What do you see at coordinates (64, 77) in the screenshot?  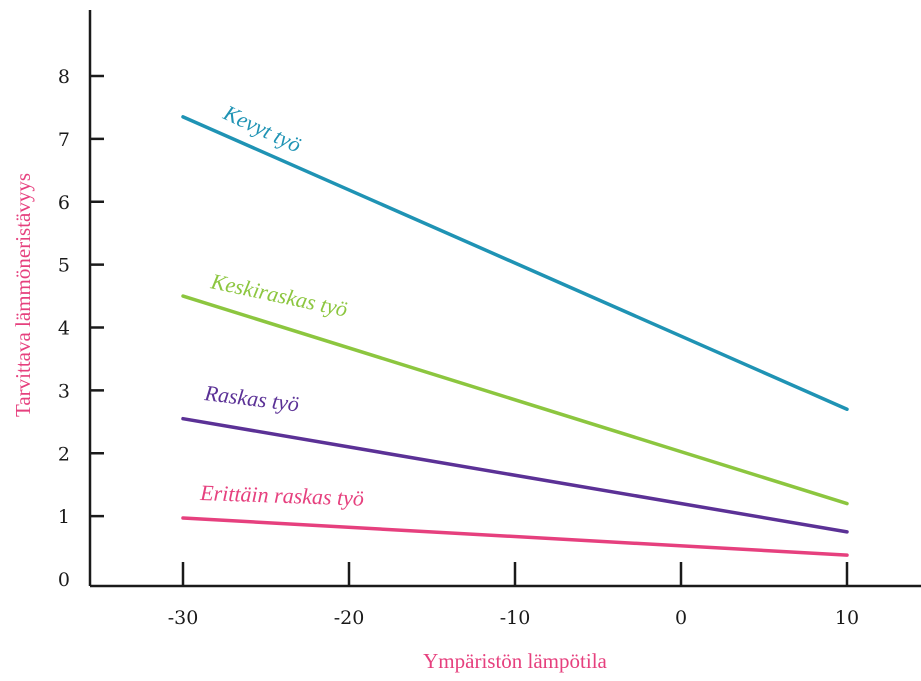 I see `y-tick-label: 8` at bounding box center [64, 77].